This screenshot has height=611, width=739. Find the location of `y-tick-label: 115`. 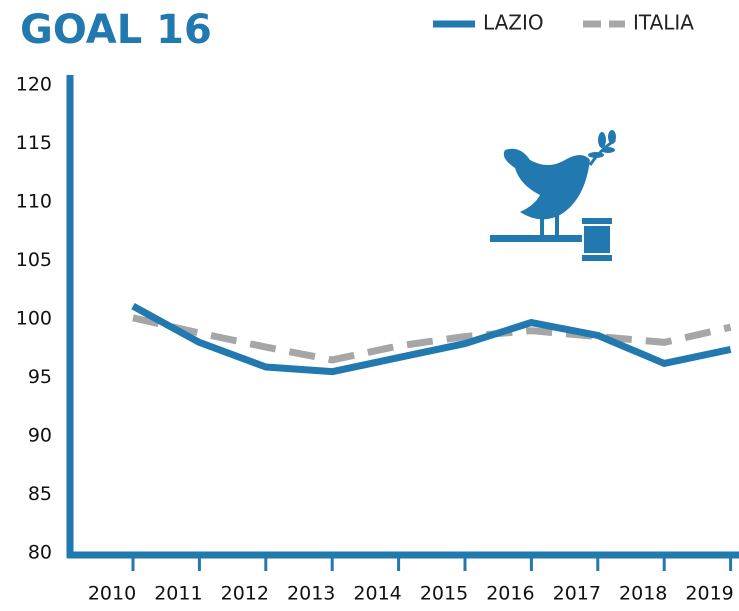

y-tick-label: 115 is located at coordinates (34, 143).